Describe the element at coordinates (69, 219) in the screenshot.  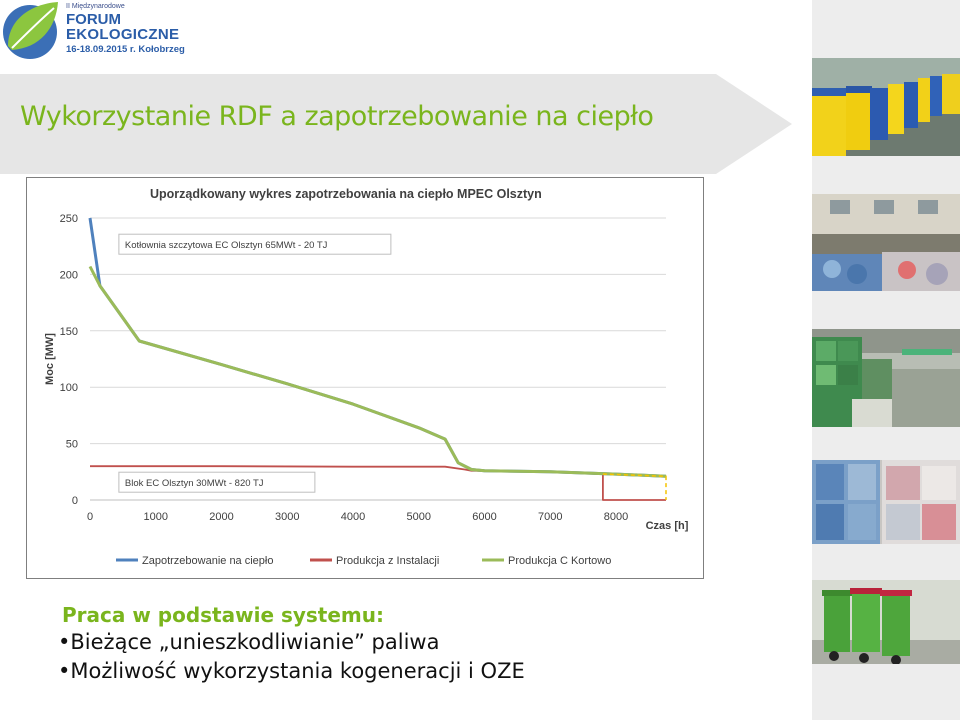
I see `y-tick-label: 250` at that location.